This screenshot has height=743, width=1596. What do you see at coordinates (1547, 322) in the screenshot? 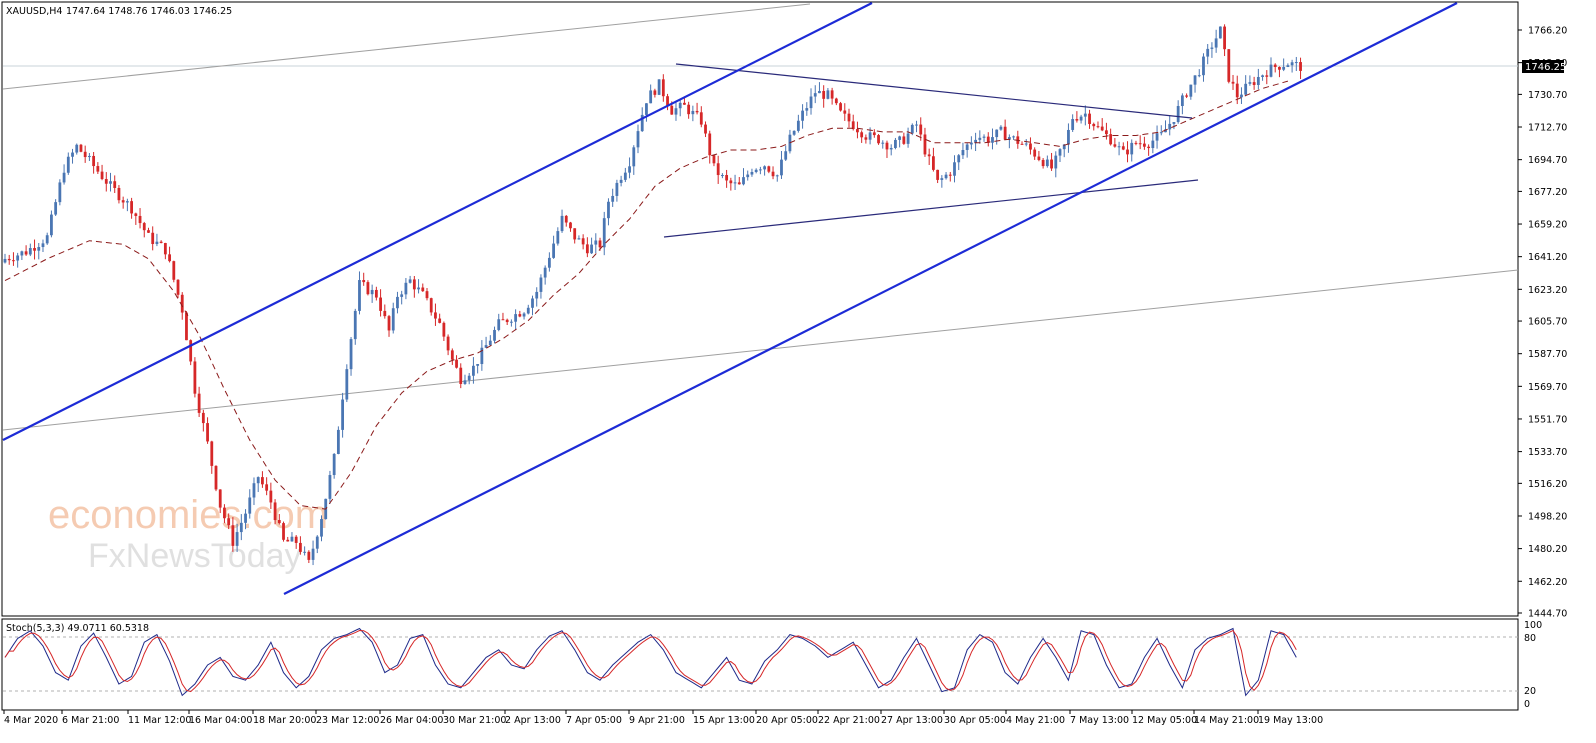
I see `price-axis-label: 1605.70` at bounding box center [1547, 322].